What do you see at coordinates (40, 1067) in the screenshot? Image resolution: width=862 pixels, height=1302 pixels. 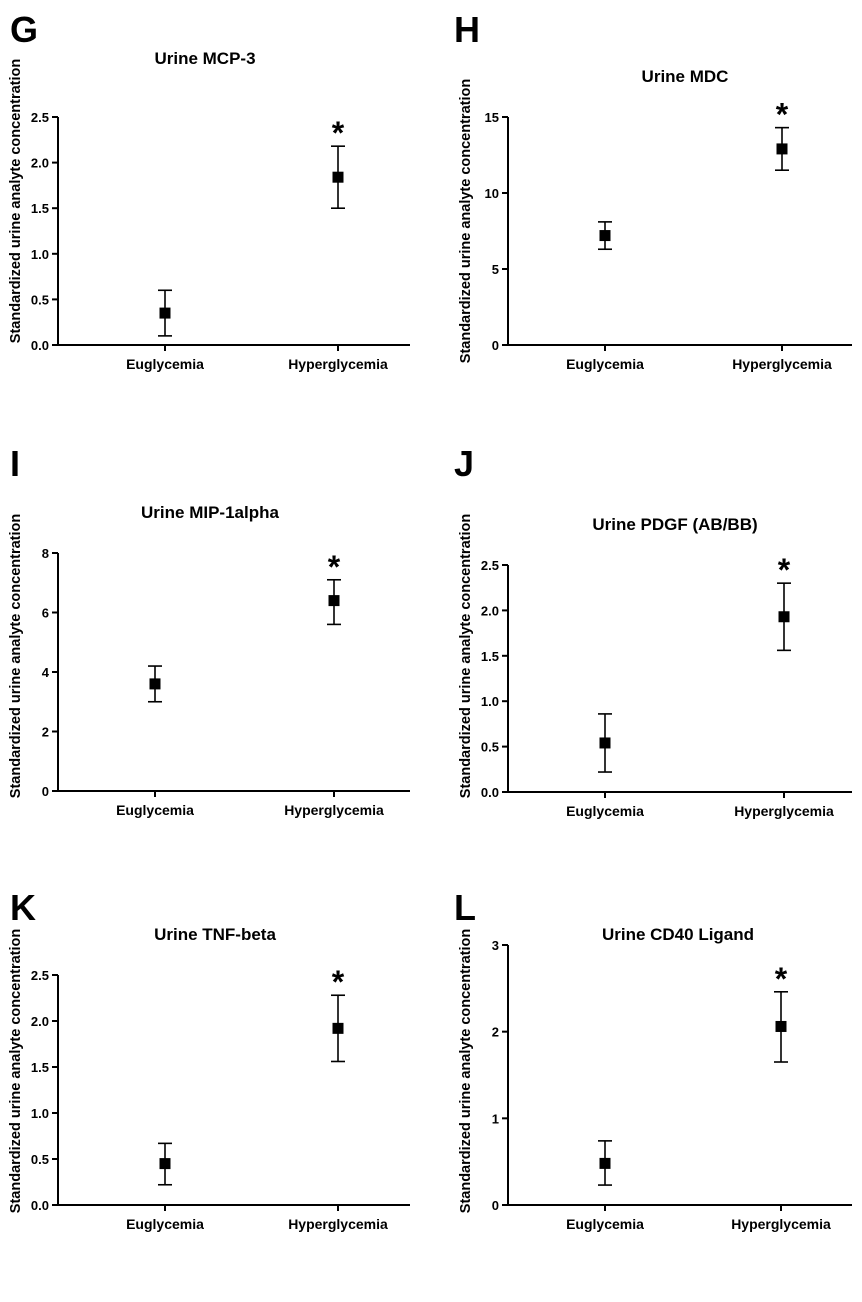 I see `y-tick-label-k: 1.5` at bounding box center [40, 1067].